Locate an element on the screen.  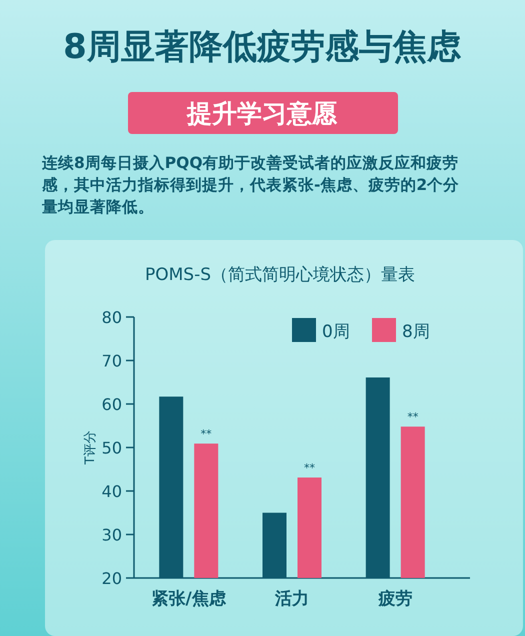
chart-title: 8周显著降低疲劳感与焦虑 is located at coordinates (262, 47).